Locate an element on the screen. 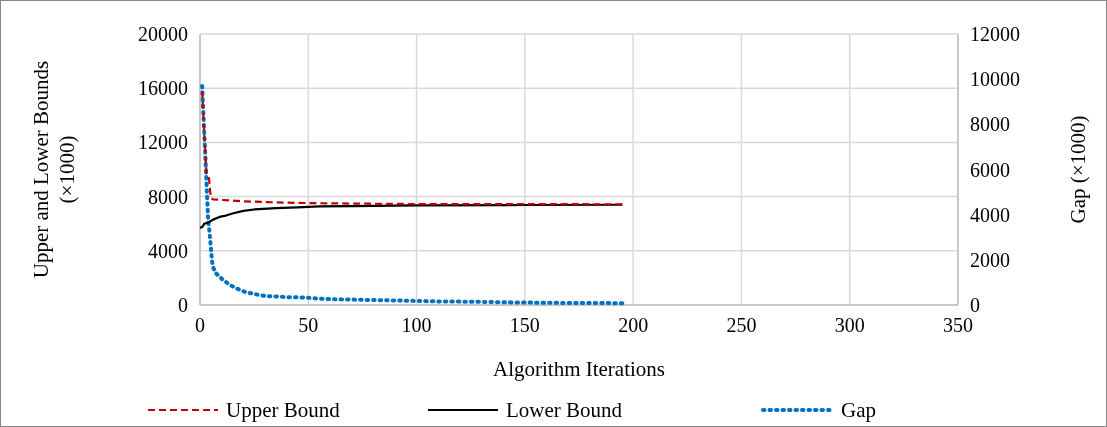 This screenshot has height=427, width=1107. y2-tick-label: 10000 is located at coordinates (995, 79).